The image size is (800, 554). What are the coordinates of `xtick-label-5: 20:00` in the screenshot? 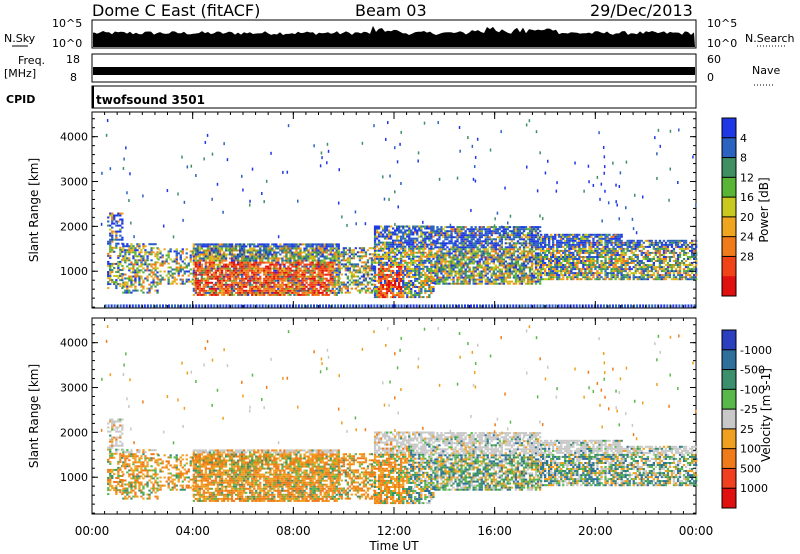 It's located at (595, 531).